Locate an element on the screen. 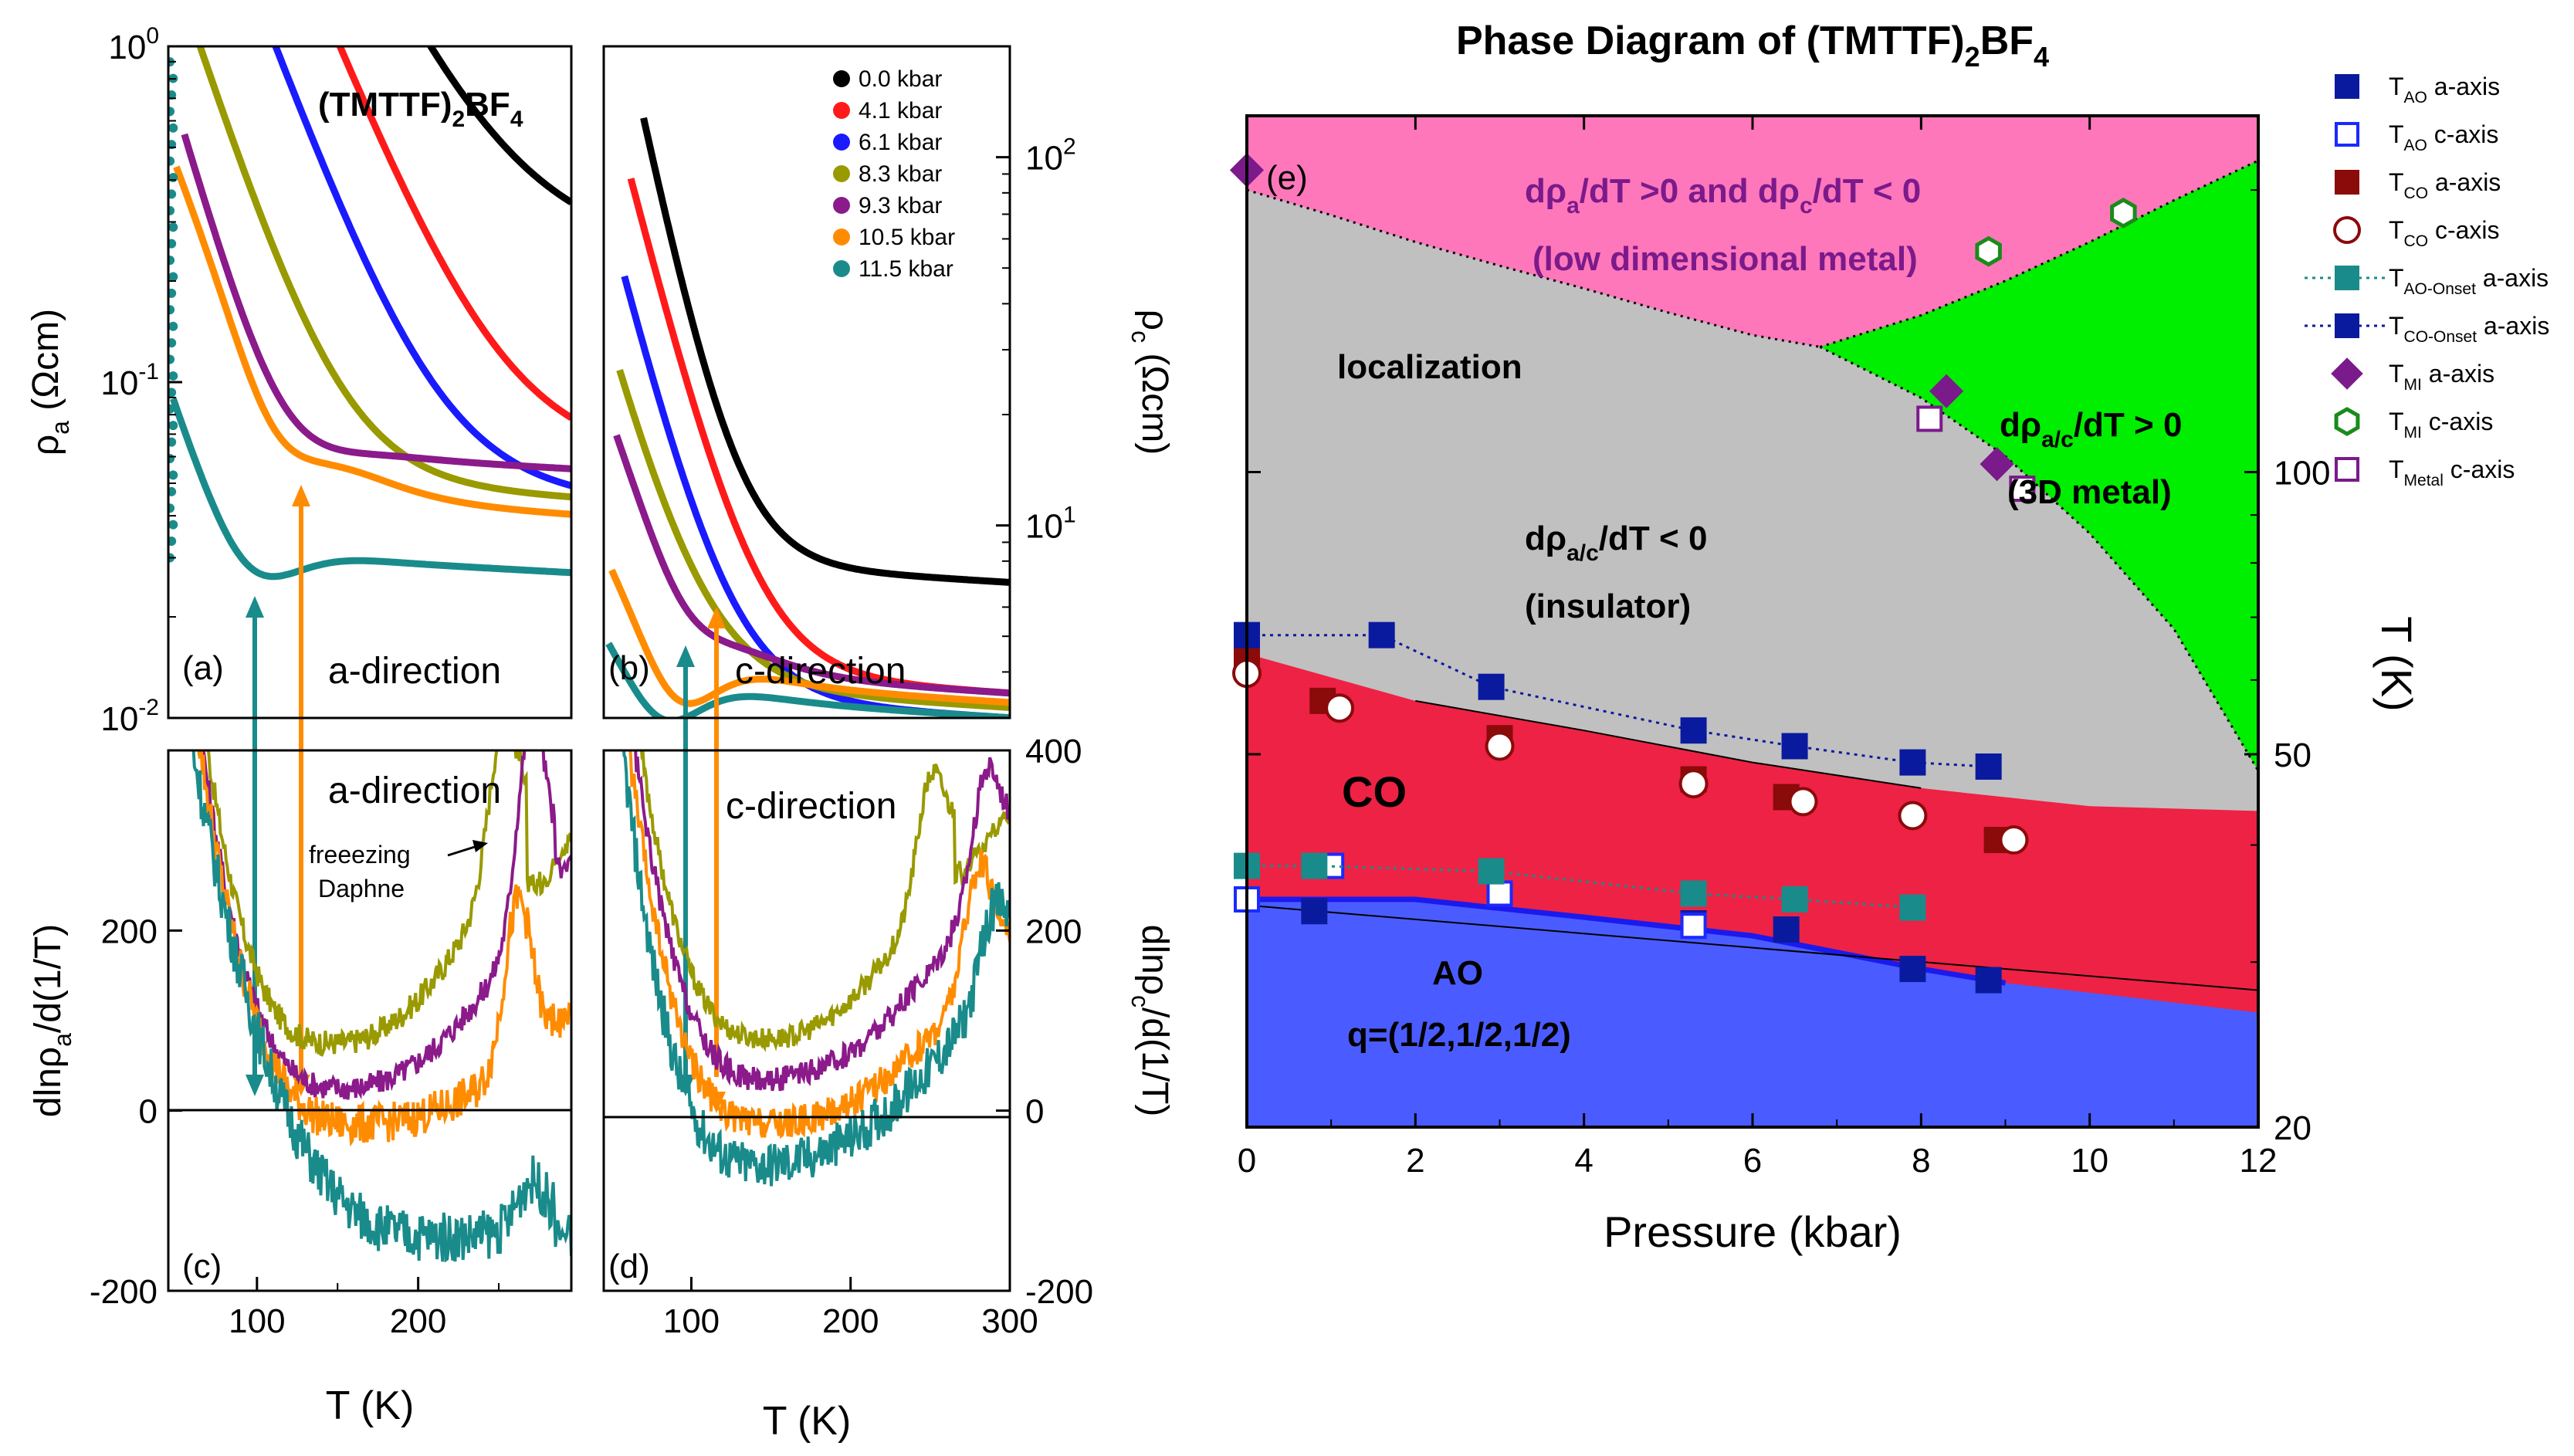  panel-c-direction: a-direction is located at coordinates (414, 790).